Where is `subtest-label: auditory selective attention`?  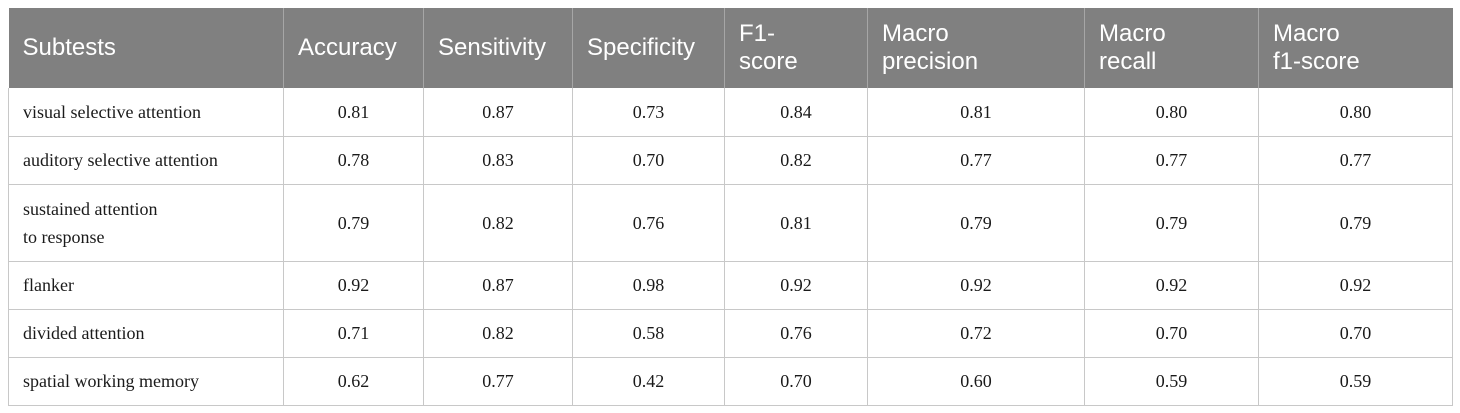 subtest-label: auditory selective attention is located at coordinates (120, 160).